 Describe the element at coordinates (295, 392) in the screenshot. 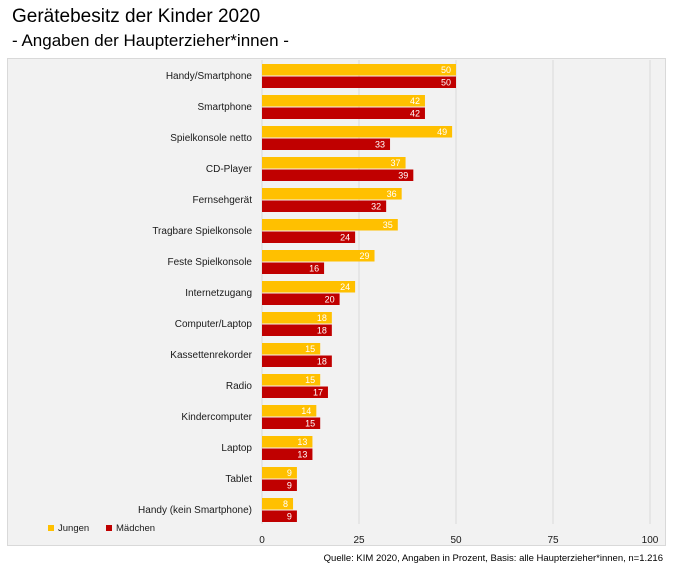

I see `bar-mädchen-radio` at that location.